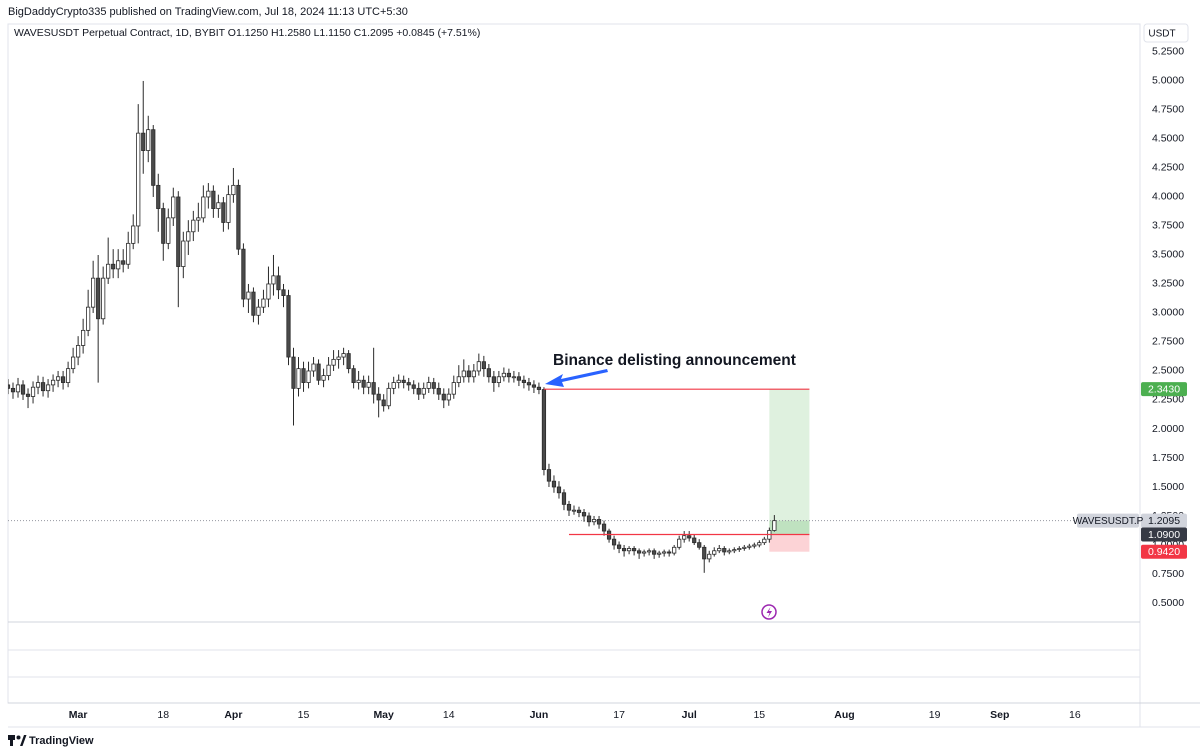  I want to click on y-tick-label: 0.5000, so click(1168, 603).